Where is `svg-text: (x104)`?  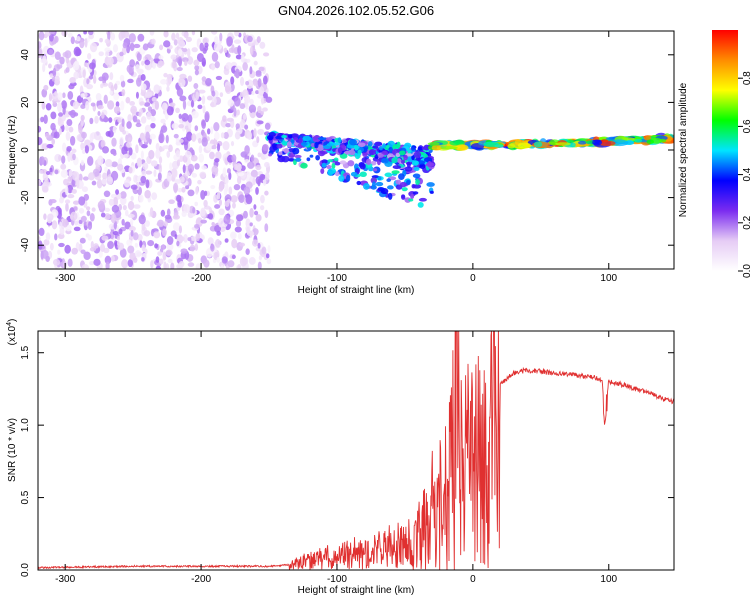 svg-text: (x104) is located at coordinates (12, 332).